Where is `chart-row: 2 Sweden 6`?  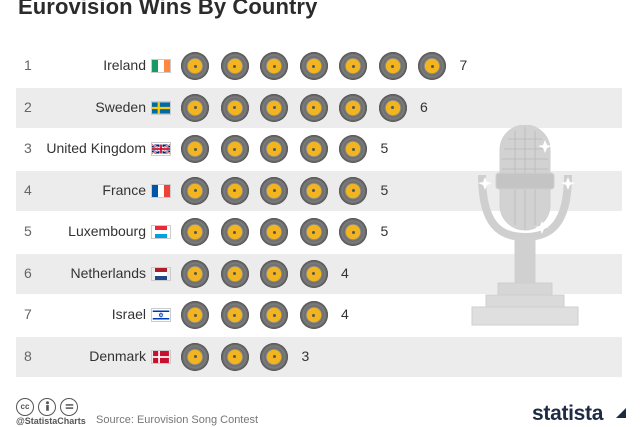
chart-row: 2 Sweden 6 is located at coordinates (319, 107).